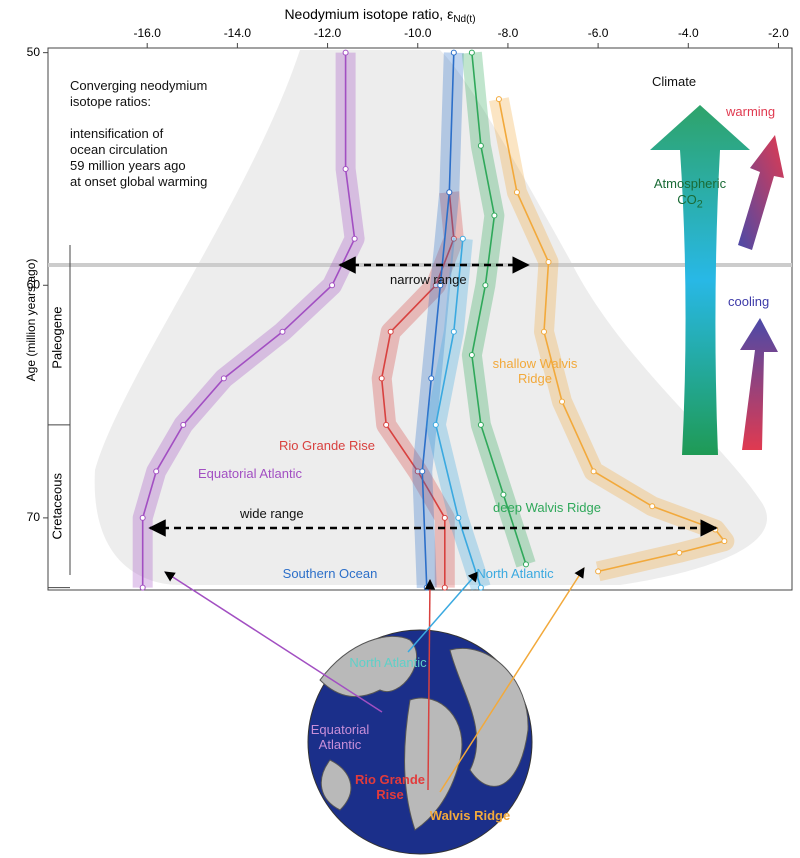  I want to click on warming-label: warming, so click(751, 111).